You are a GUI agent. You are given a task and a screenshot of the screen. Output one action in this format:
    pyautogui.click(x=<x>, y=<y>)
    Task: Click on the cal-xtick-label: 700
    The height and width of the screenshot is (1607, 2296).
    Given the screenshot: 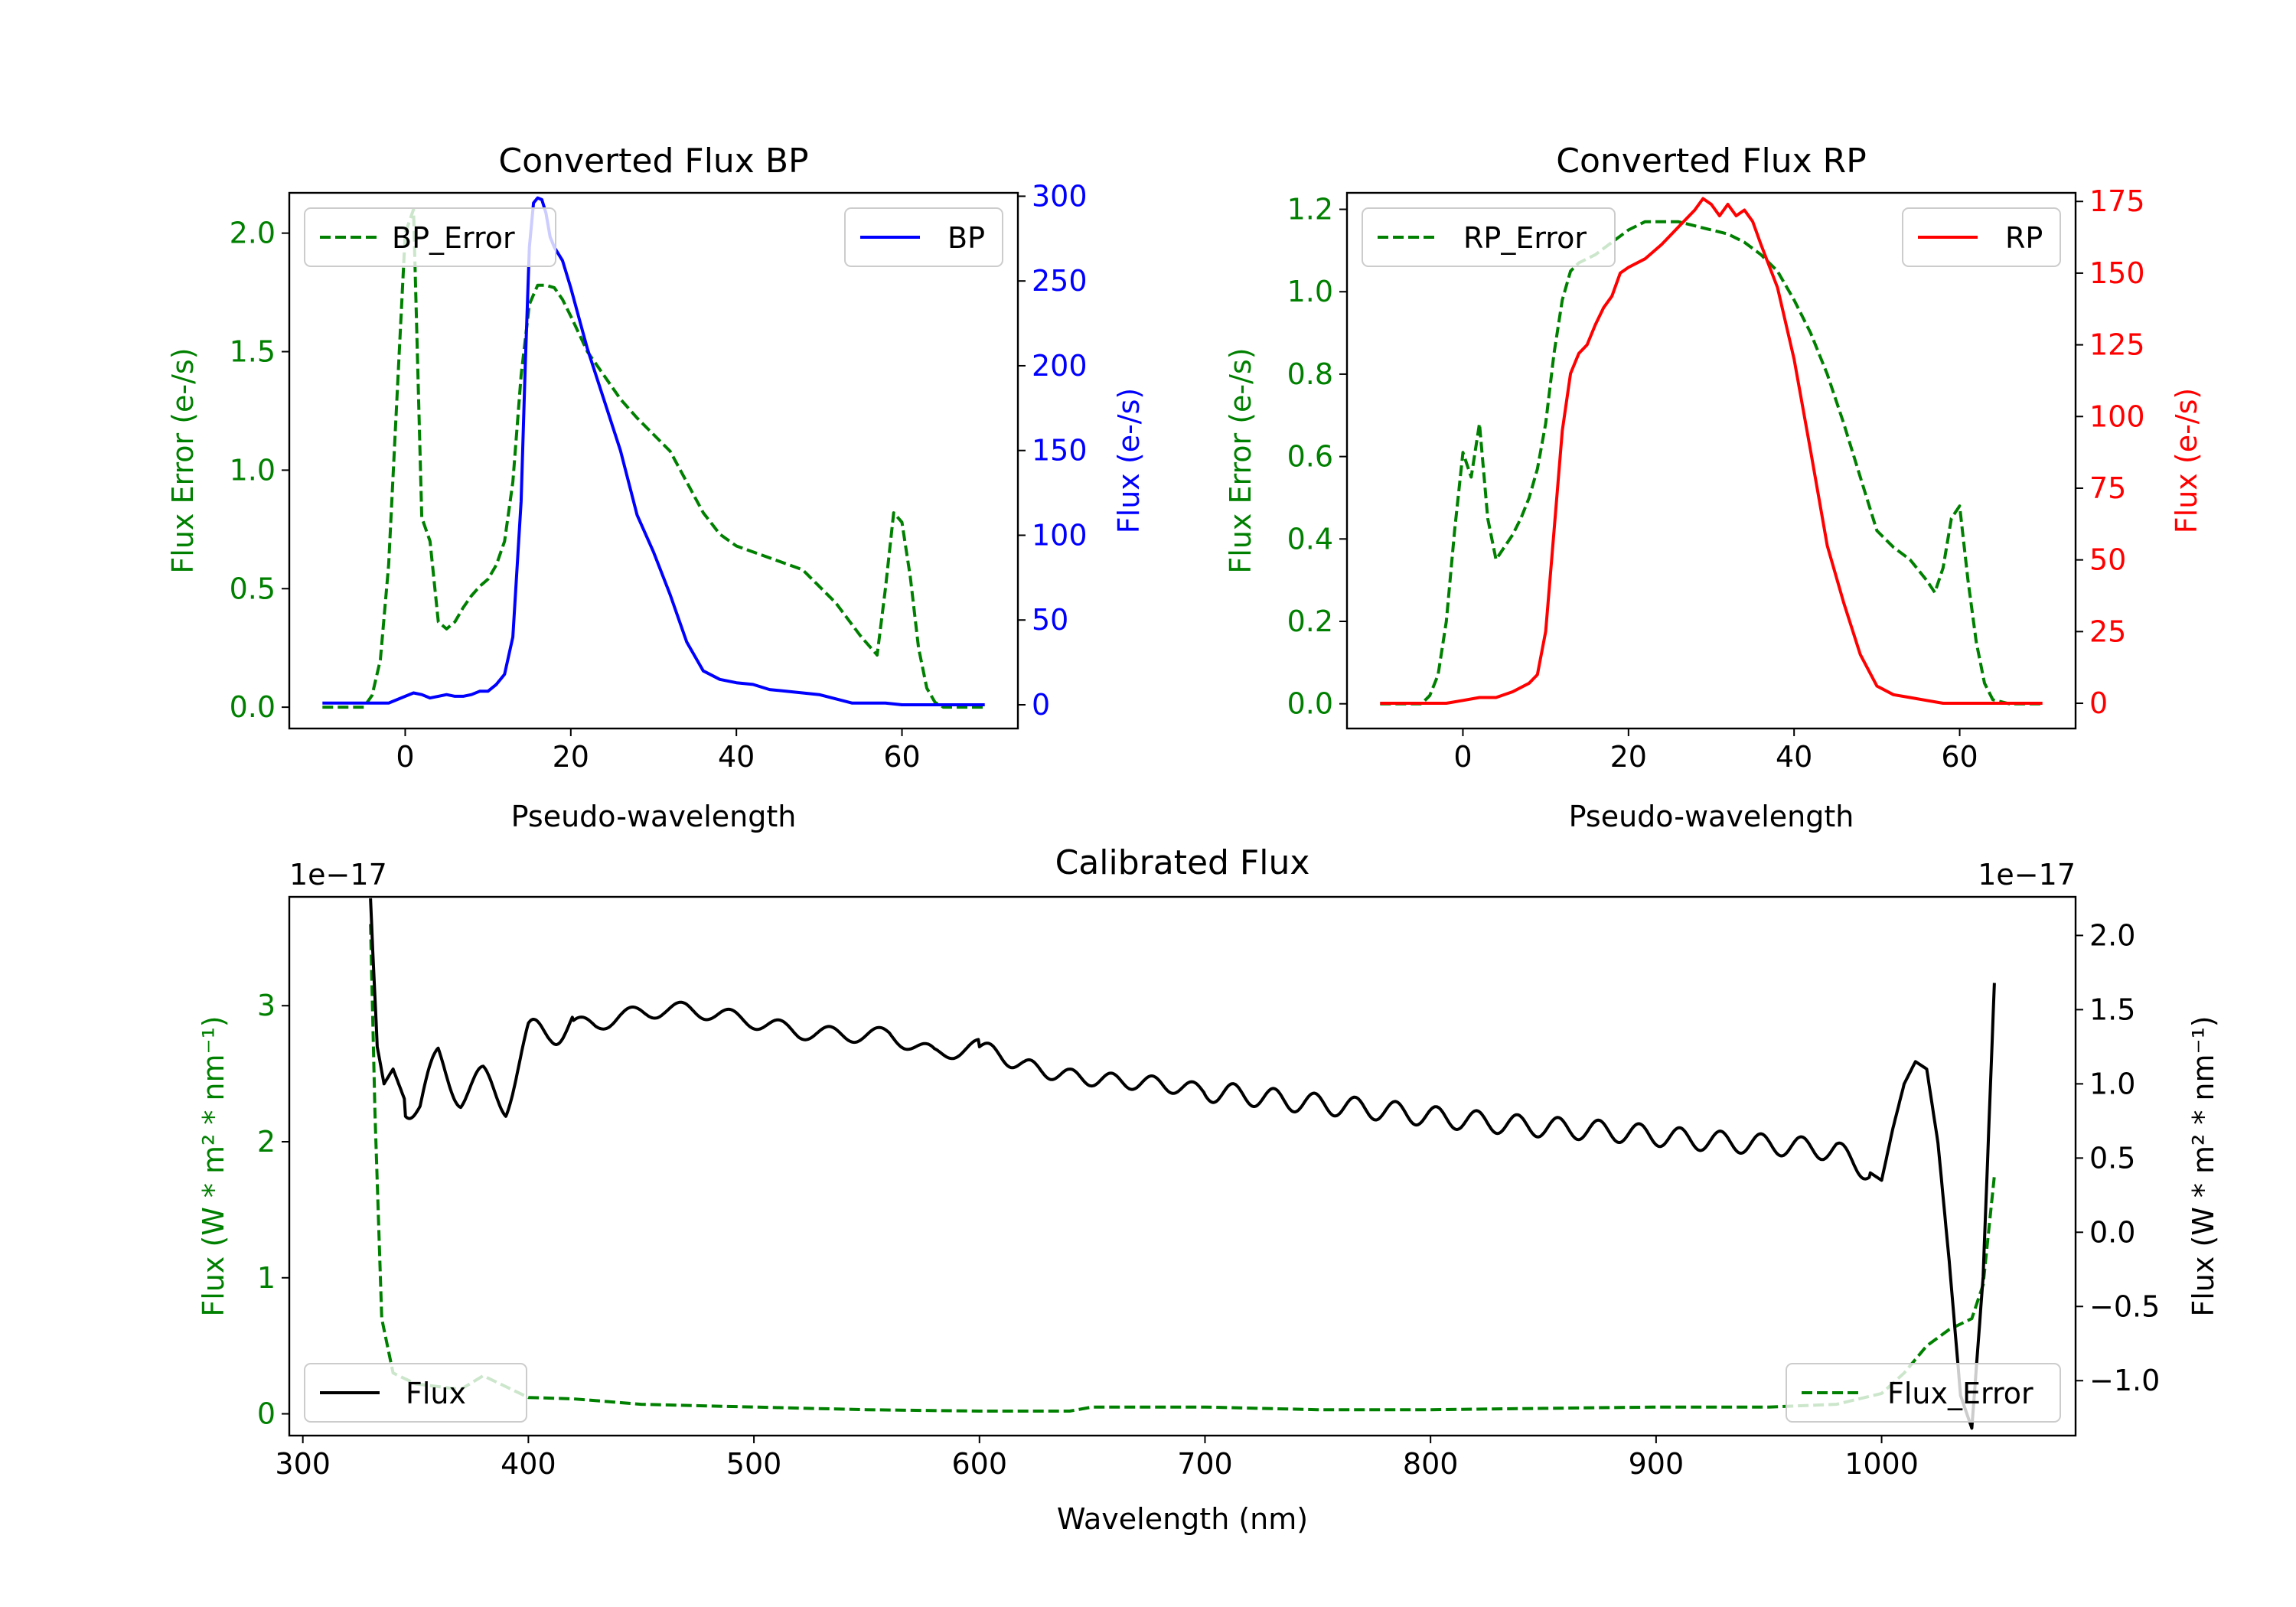 What is the action you would take?
    pyautogui.click(x=1205, y=1464)
    